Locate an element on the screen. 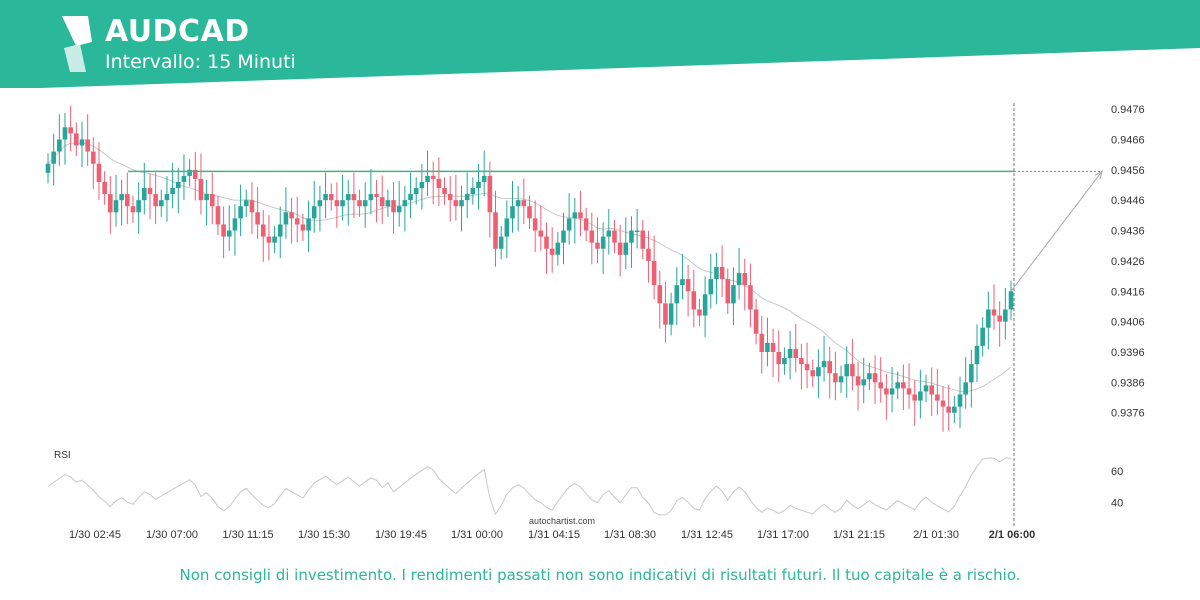 Image resolution: width=1200 pixels, height=600 pixels. page-title: AUDCAD is located at coordinates (177, 31).